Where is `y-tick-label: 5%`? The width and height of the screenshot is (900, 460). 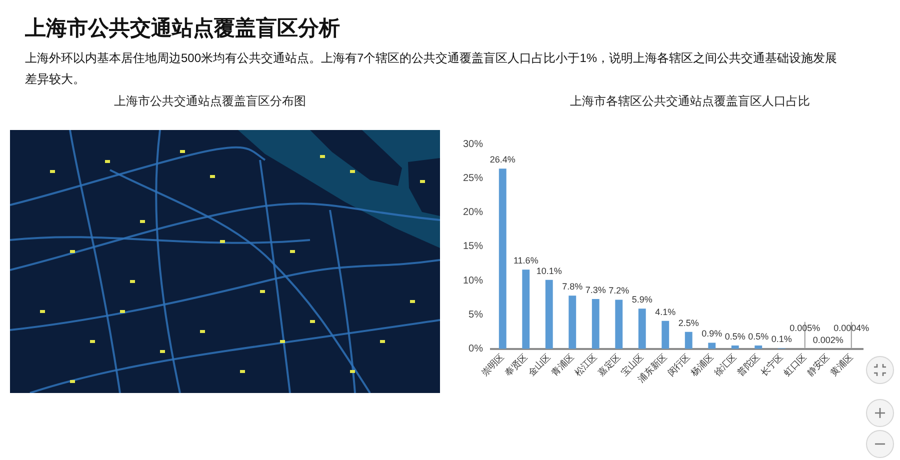 y-tick-label: 5% is located at coordinates (476, 315).